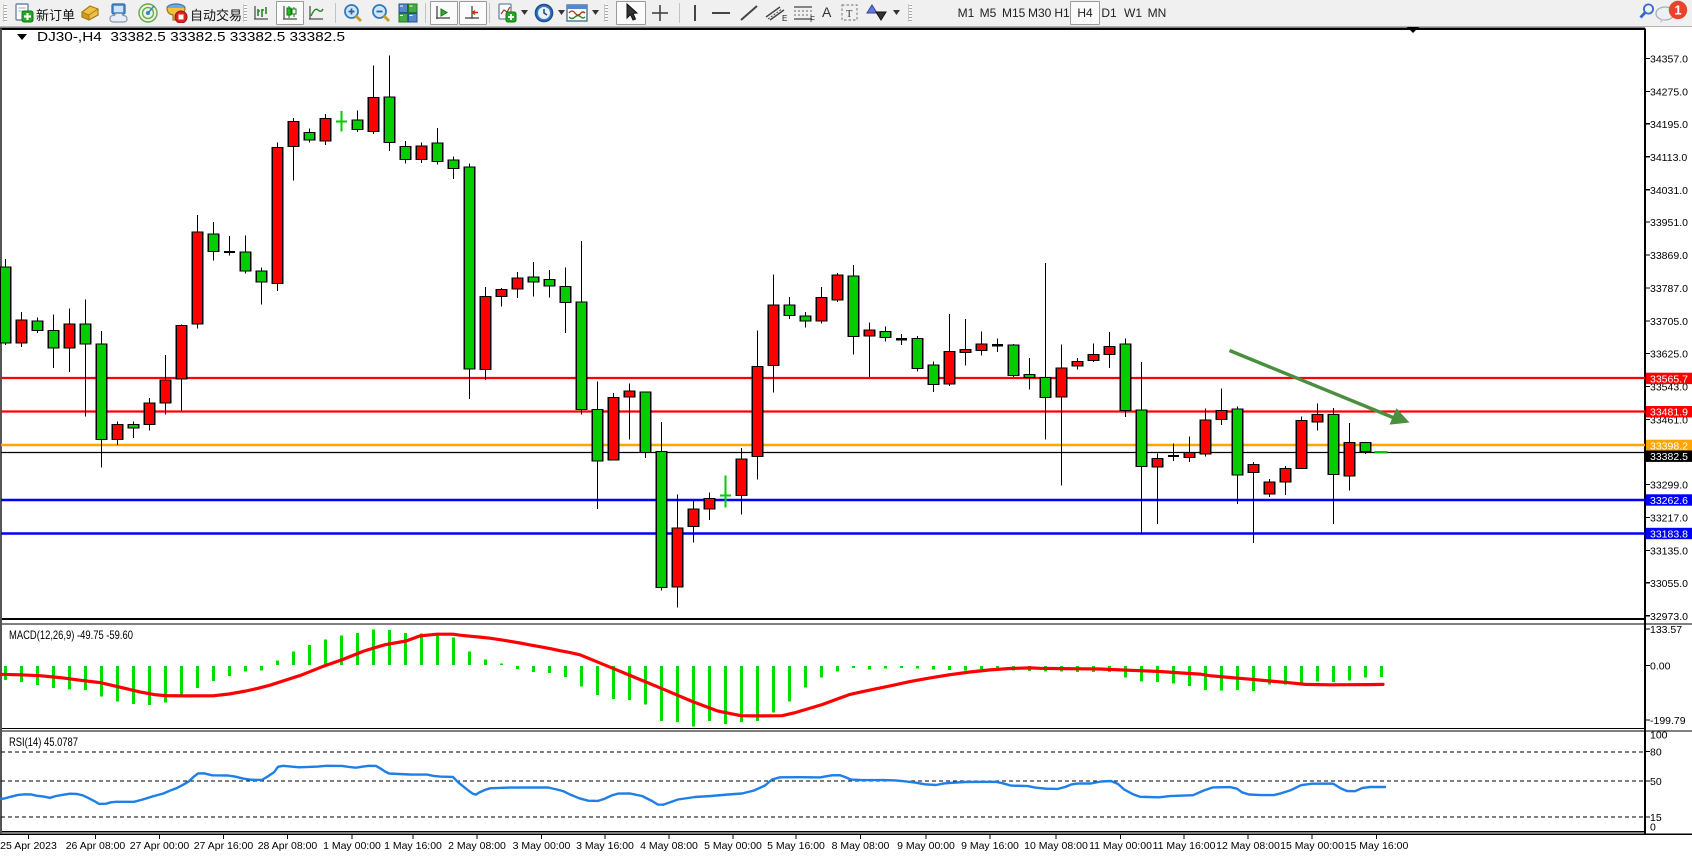 This screenshot has height=856, width=1692. Describe the element at coordinates (1668, 721) in the screenshot. I see `svg-text: -199.79` at that location.